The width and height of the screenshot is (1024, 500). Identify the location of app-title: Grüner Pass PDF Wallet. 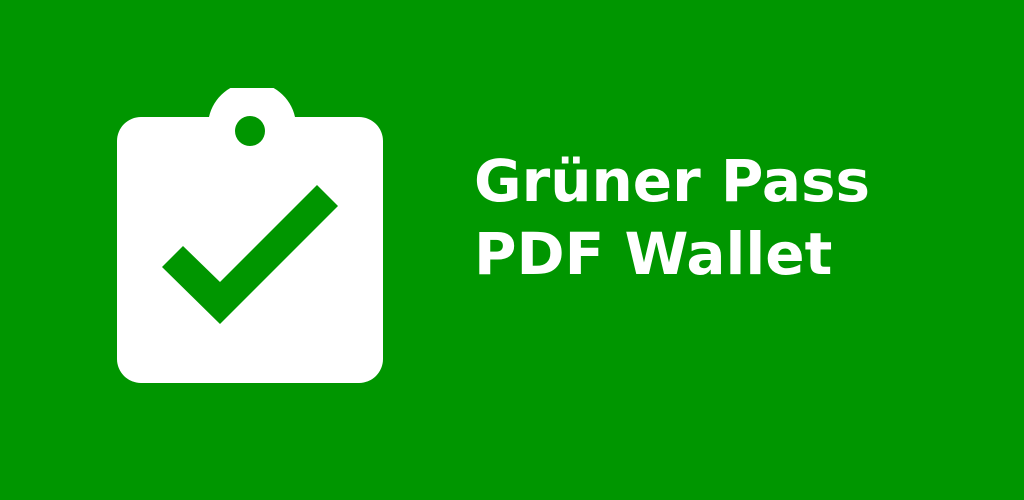
(734, 218).